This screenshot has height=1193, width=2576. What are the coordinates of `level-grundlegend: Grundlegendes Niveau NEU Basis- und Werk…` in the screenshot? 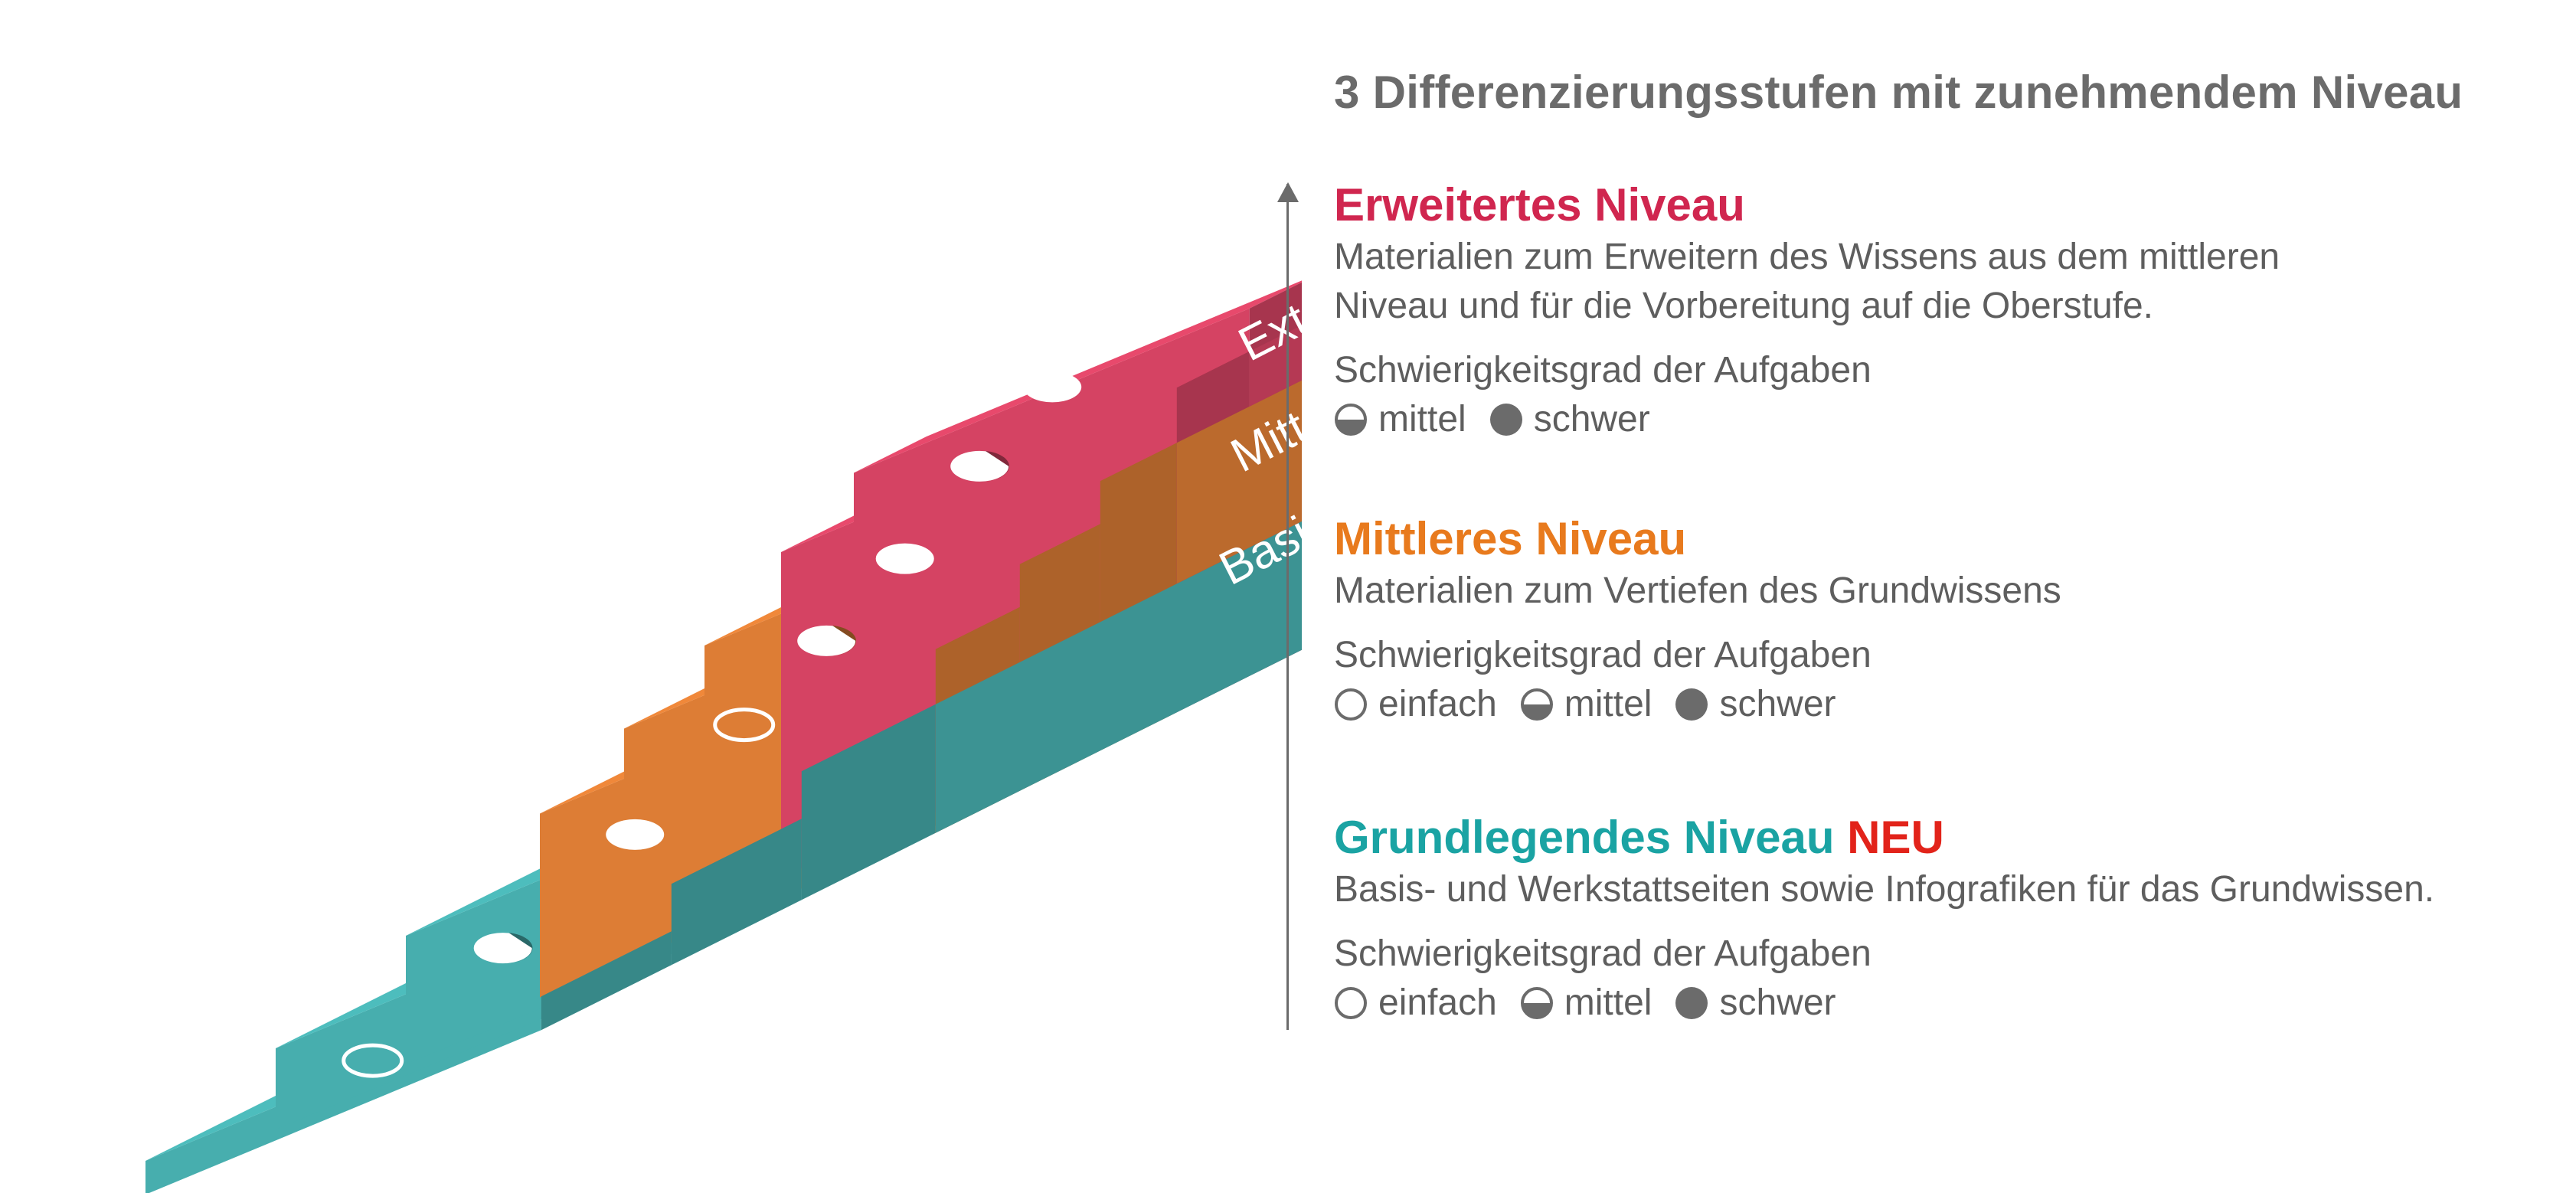 It's located at (1884, 919).